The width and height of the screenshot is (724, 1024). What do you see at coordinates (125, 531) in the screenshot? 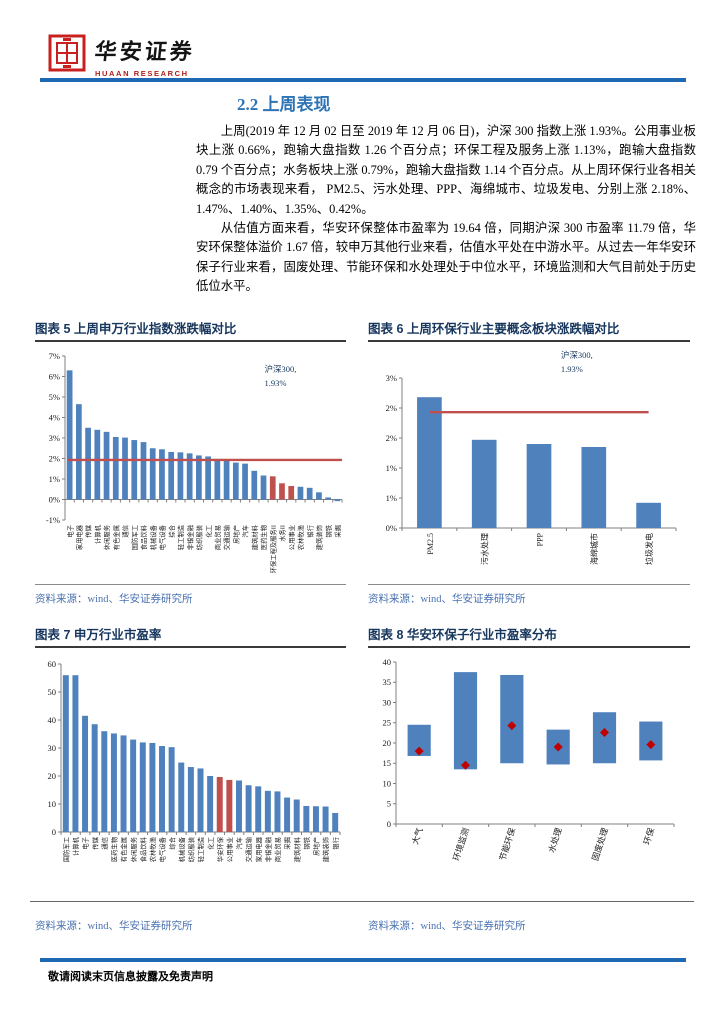
I see `svg-text: 通信` at bounding box center [125, 531].